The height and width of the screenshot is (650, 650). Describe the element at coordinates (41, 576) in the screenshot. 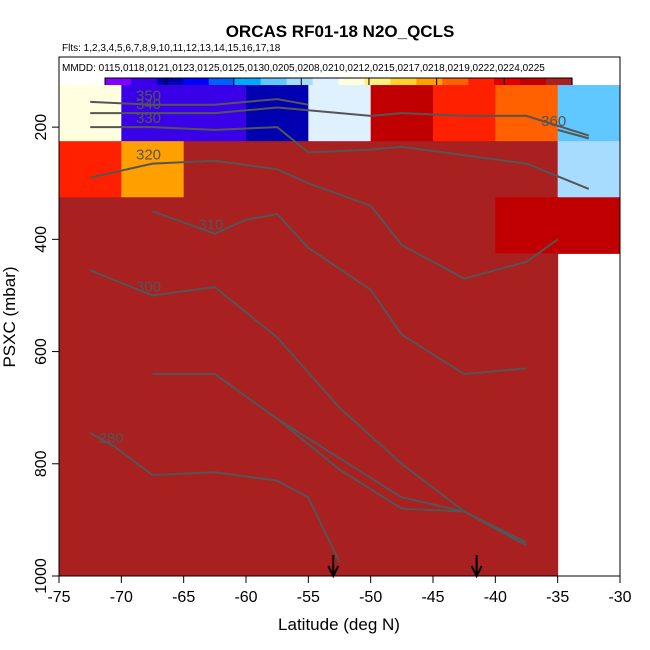

I see `y-tick-label: 1000` at that location.